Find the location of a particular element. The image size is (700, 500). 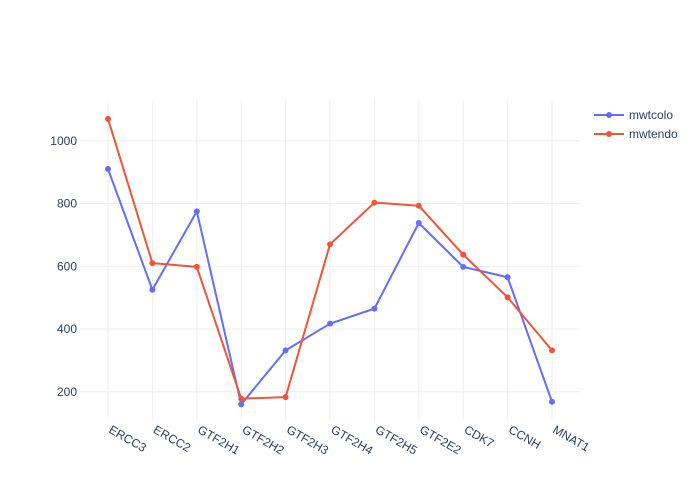

x-tick-label: ERCC3 is located at coordinates (128, 438).